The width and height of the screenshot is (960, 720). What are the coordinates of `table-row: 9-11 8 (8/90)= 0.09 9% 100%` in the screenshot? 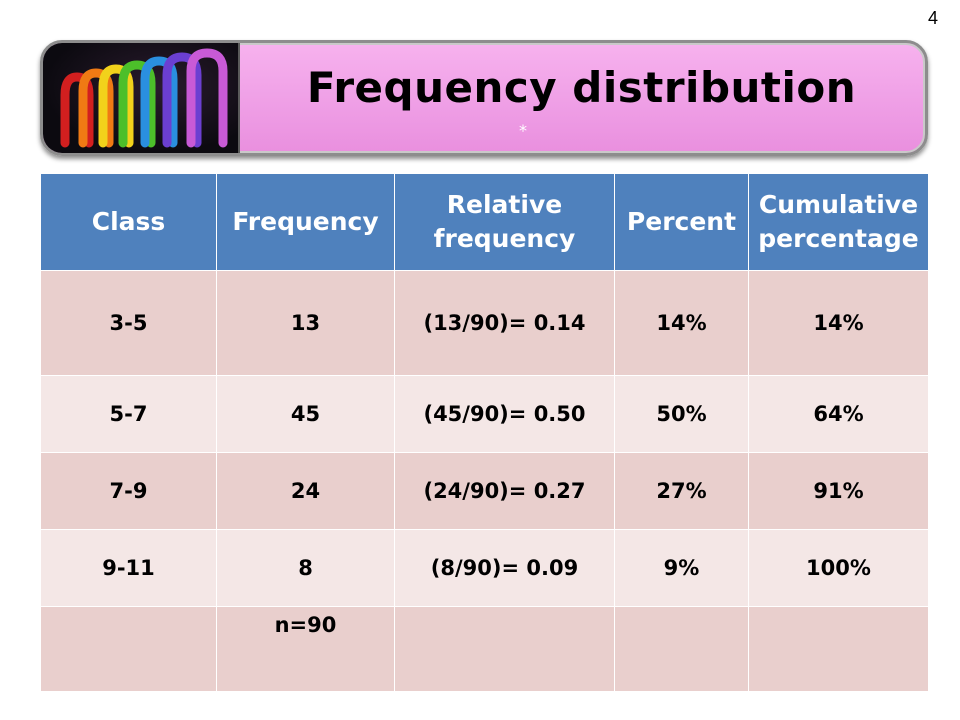 It's located at (484, 568).